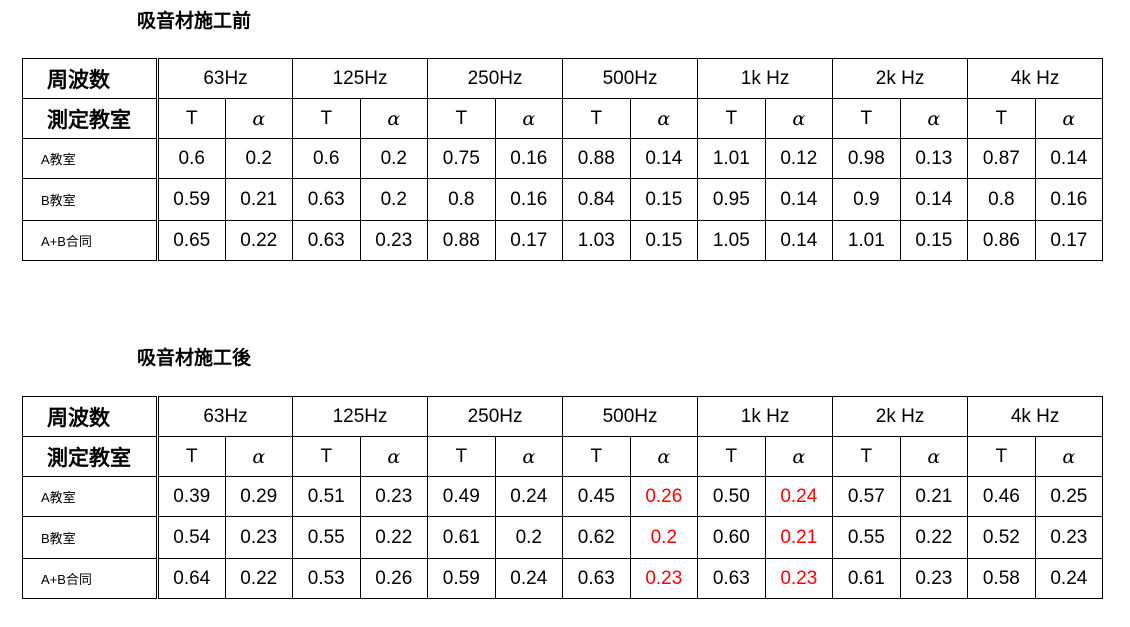 The height and width of the screenshot is (627, 1130). What do you see at coordinates (225, 416) in the screenshot?
I see `frequency: 63Hz` at bounding box center [225, 416].